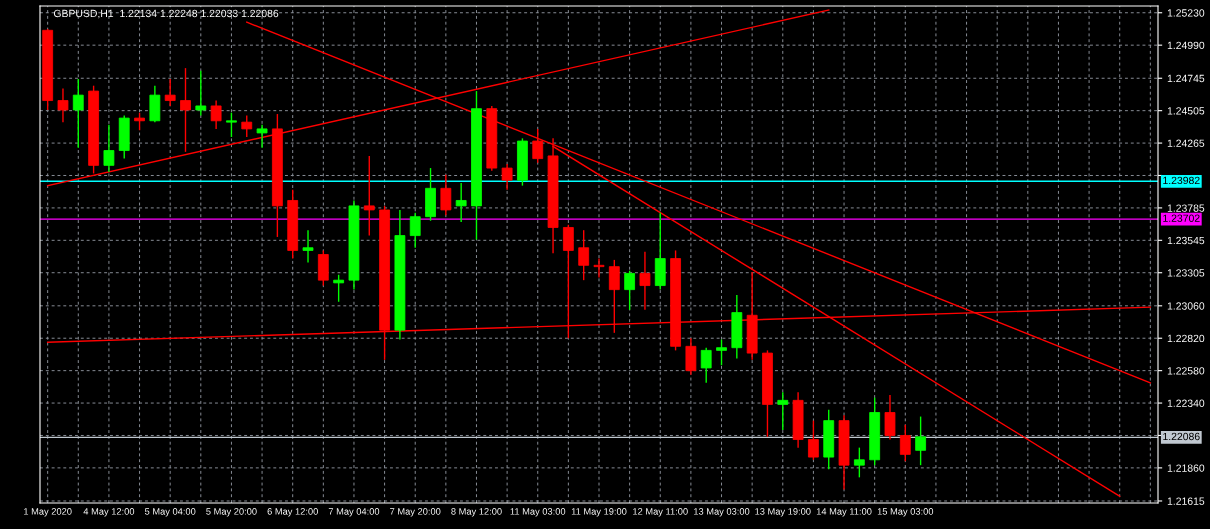  Describe the element at coordinates (1186, 78) in the screenshot. I see `y-tick-label: 1.24745` at that location.